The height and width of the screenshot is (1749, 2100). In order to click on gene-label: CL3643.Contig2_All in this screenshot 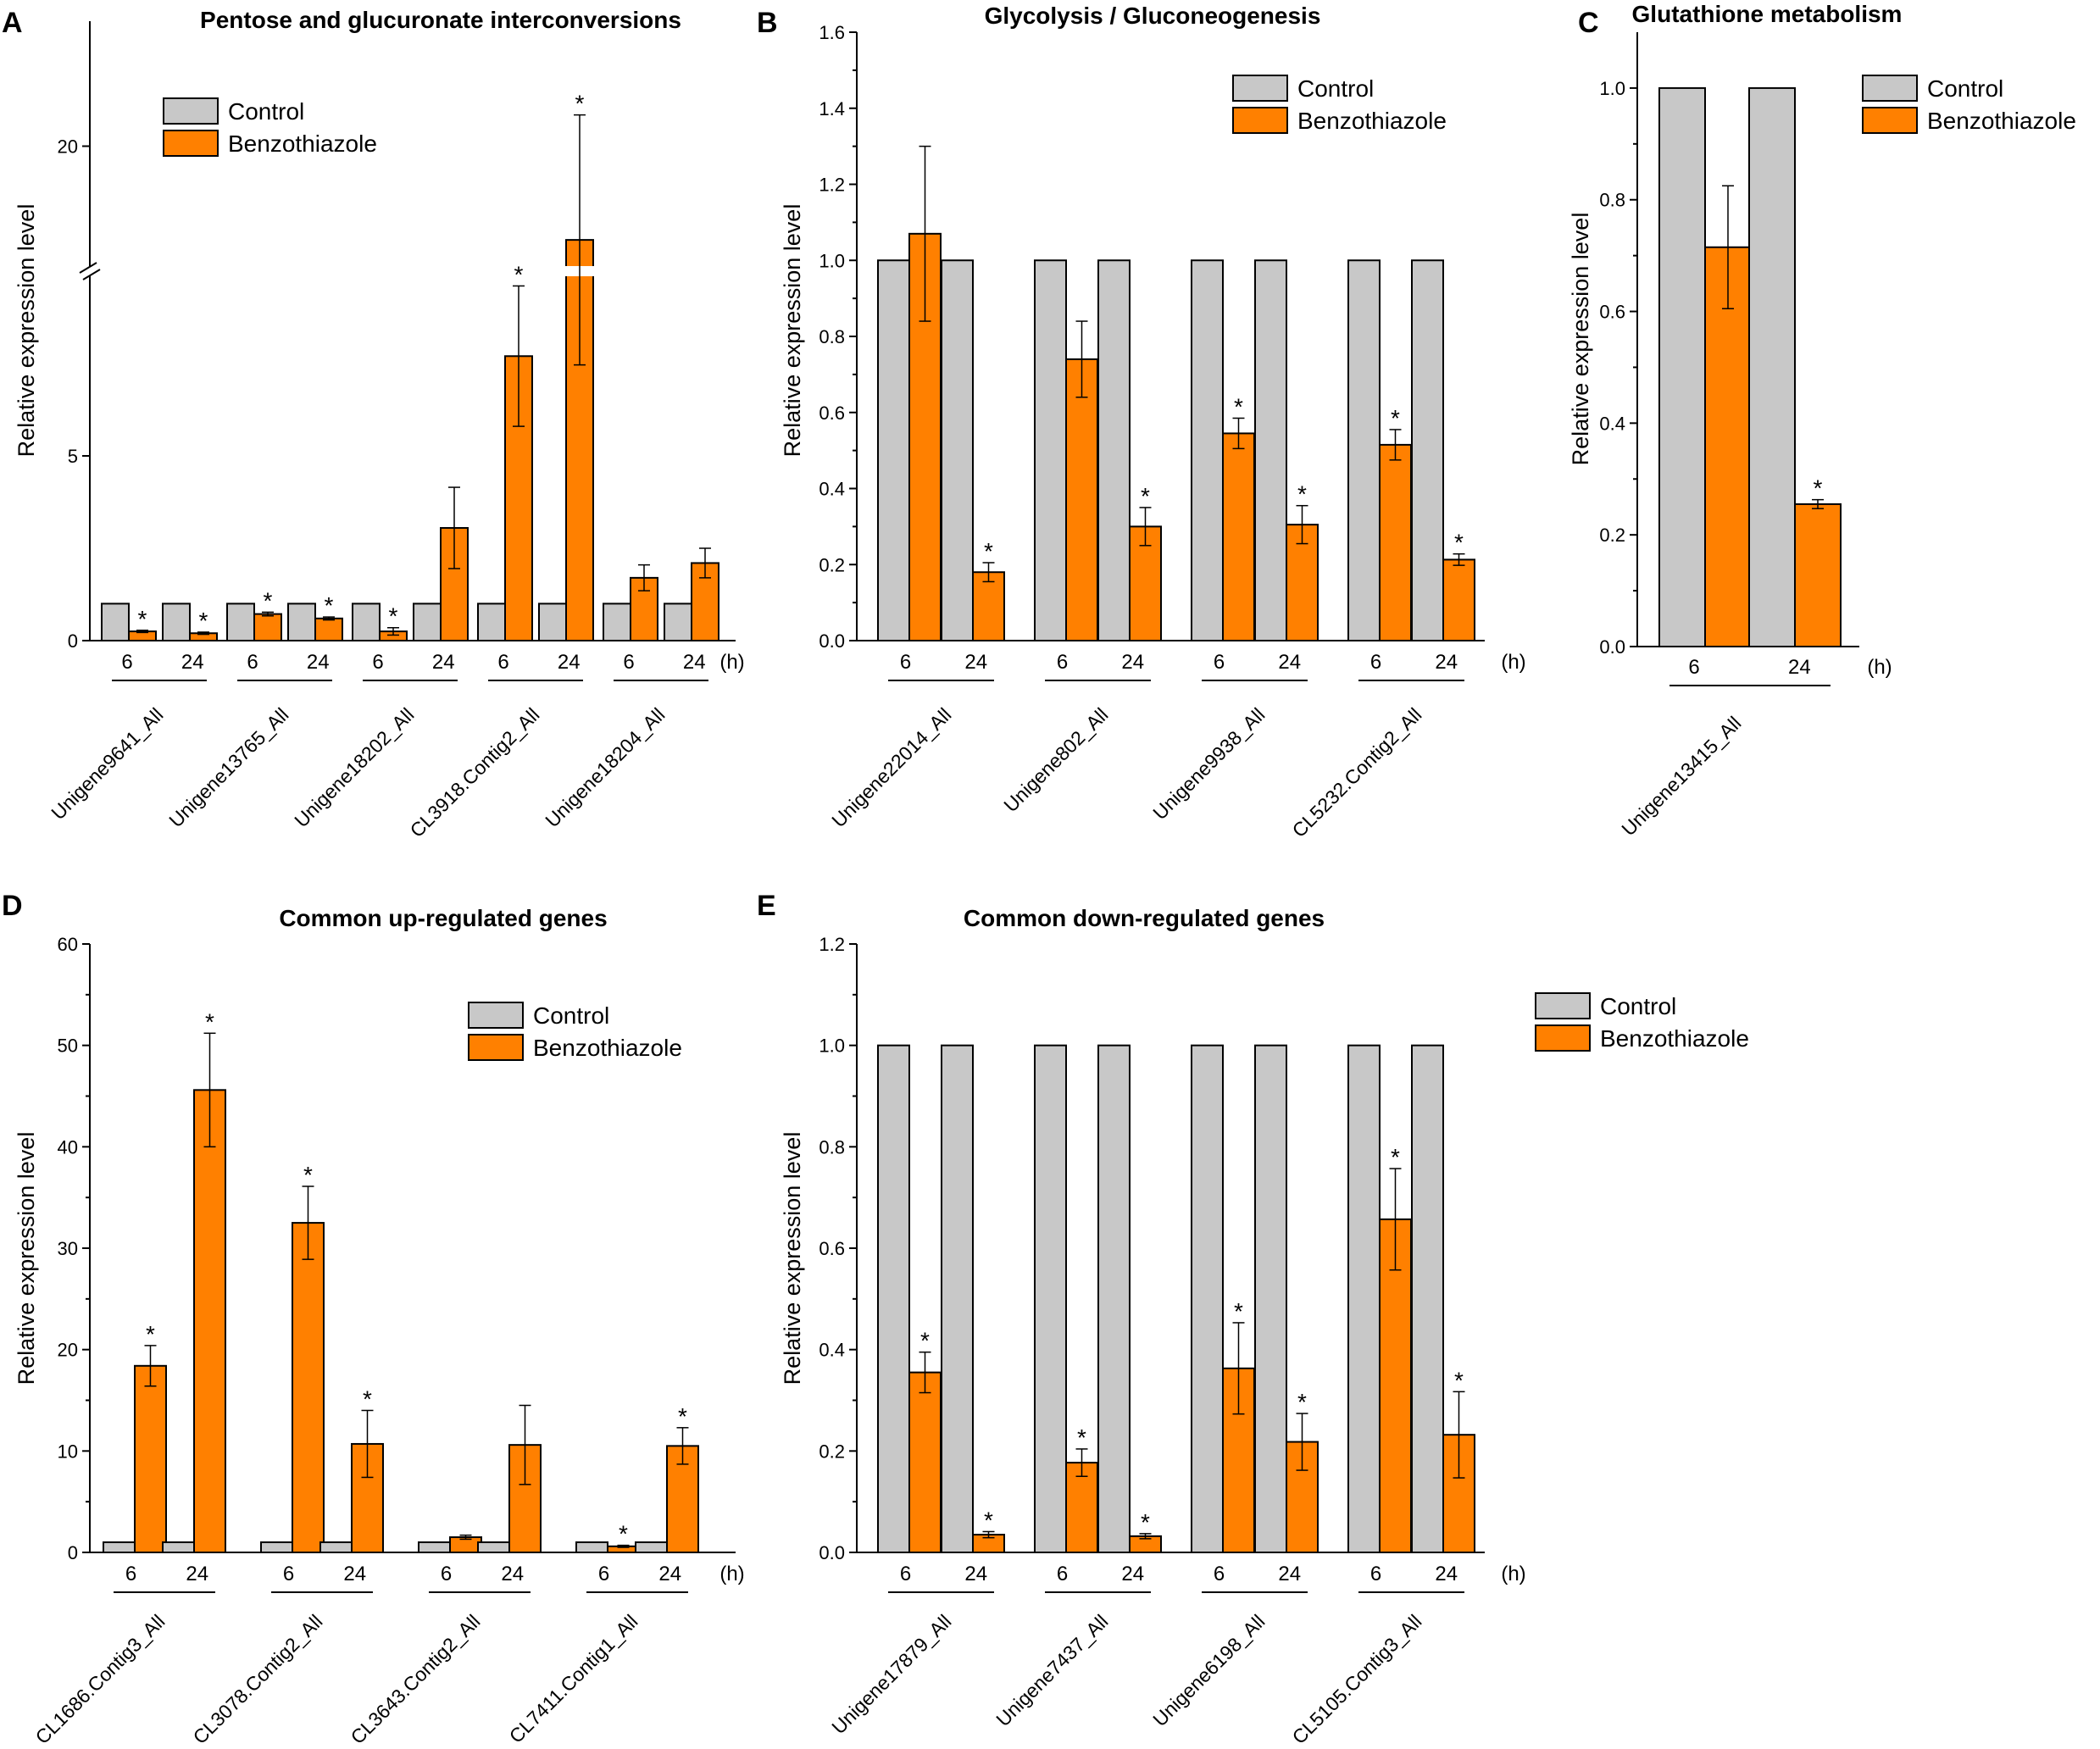, I will do `click(415, 1679)`.